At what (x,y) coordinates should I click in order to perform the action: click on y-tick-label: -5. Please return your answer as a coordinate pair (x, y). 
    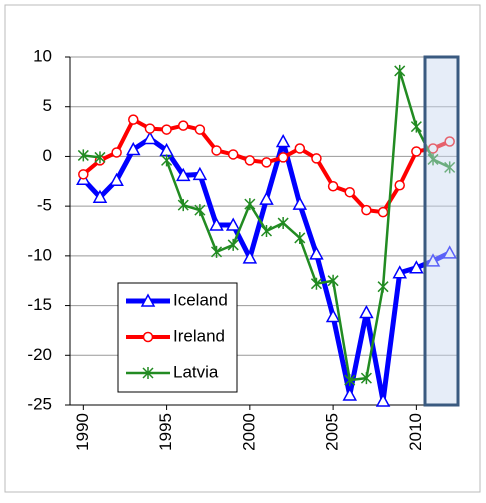
    Looking at the image, I should click on (44, 205).